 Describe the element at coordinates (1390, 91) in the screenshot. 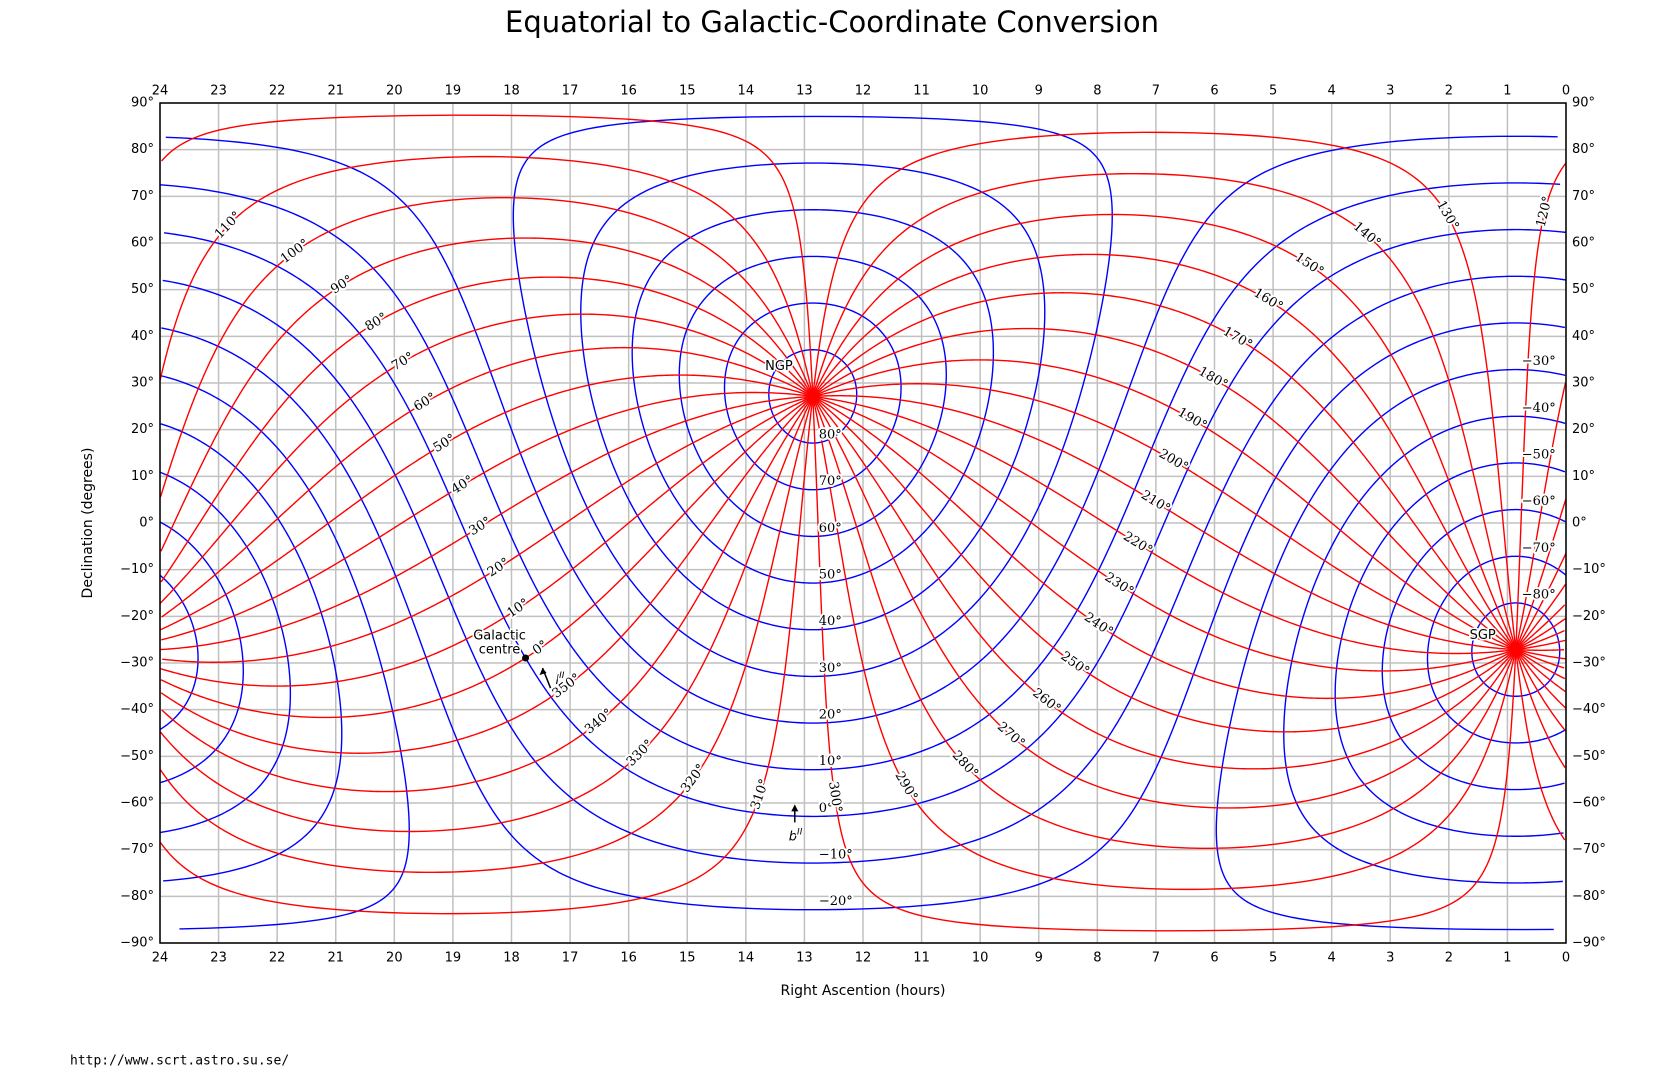

I see `x-tick-label-top: 3` at that location.